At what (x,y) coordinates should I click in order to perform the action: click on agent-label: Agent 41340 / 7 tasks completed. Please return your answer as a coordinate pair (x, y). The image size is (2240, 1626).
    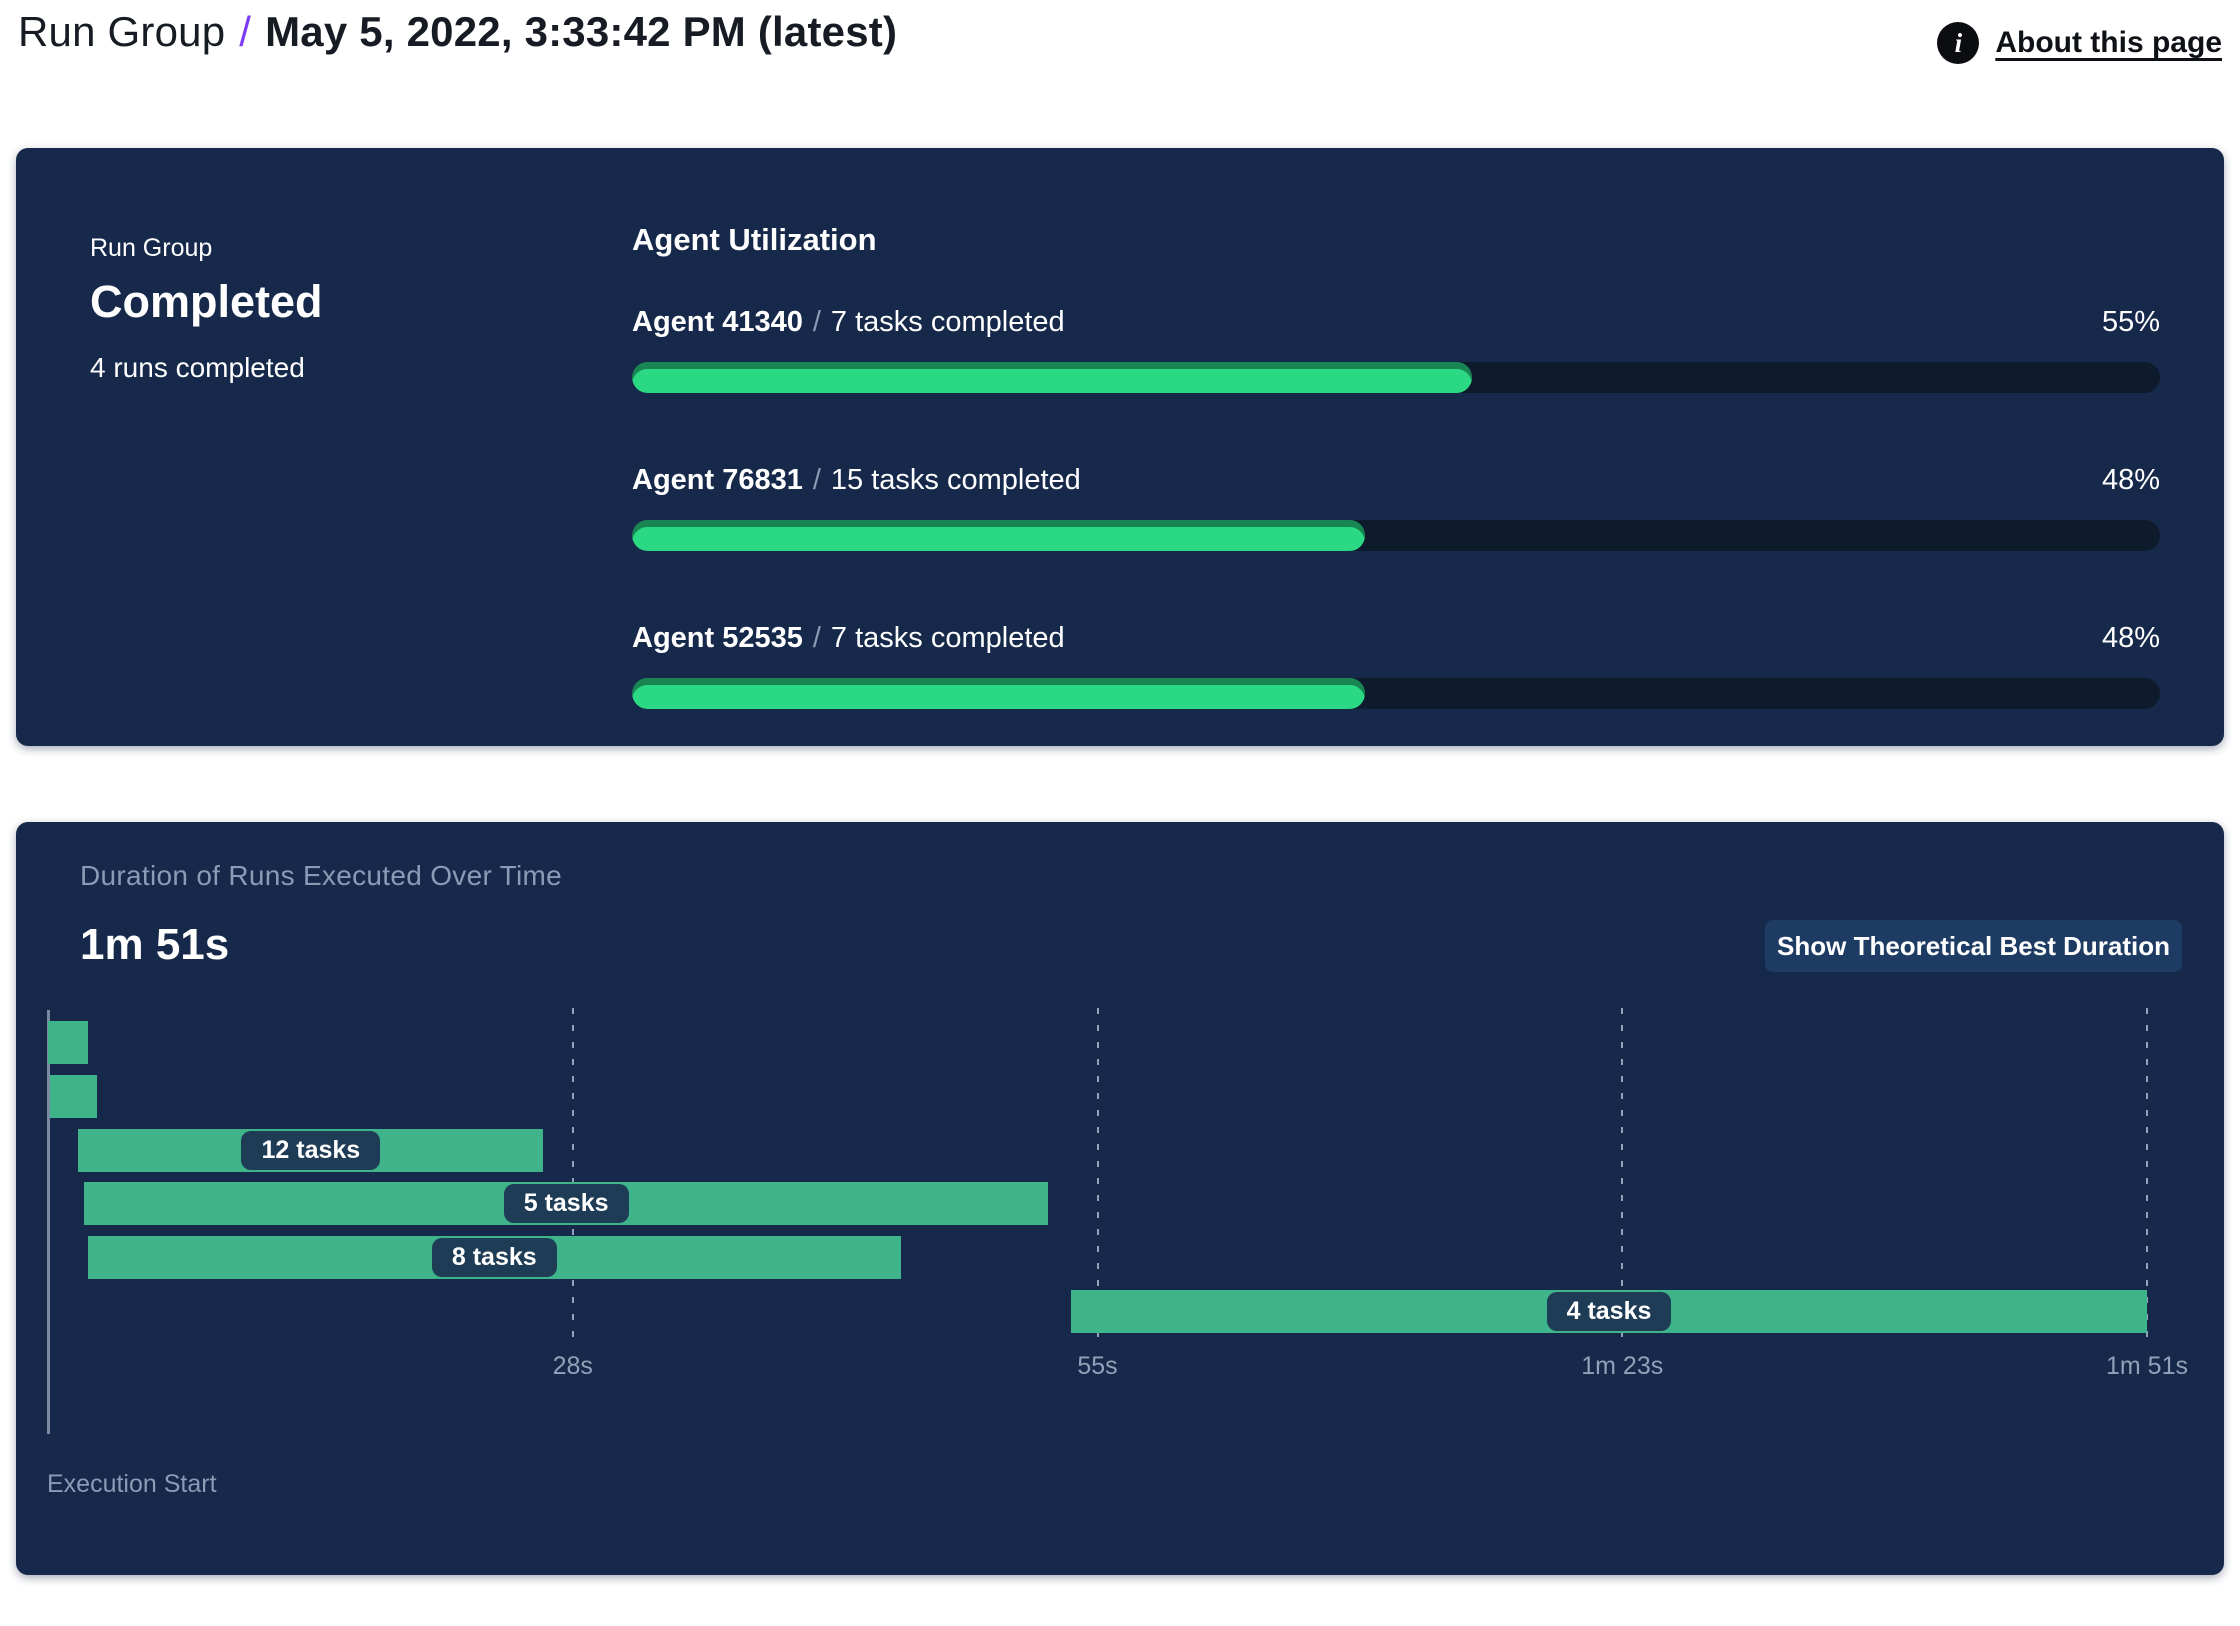
    Looking at the image, I should click on (848, 322).